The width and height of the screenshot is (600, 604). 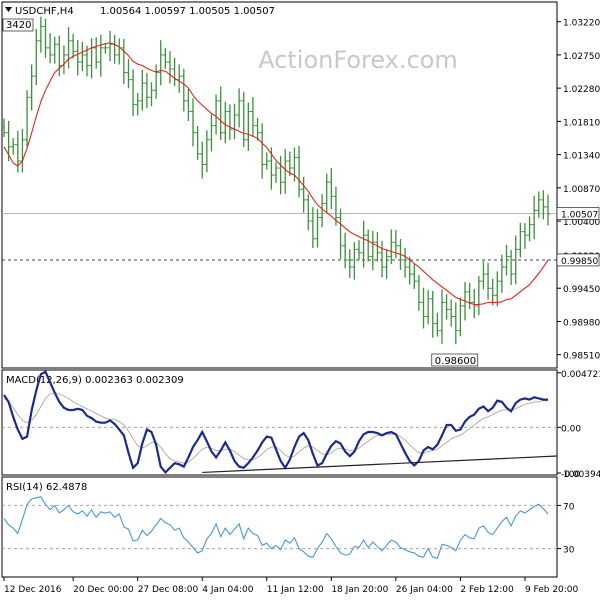 What do you see at coordinates (8, 9) in the screenshot?
I see `collapse-triangle-icon` at bounding box center [8, 9].